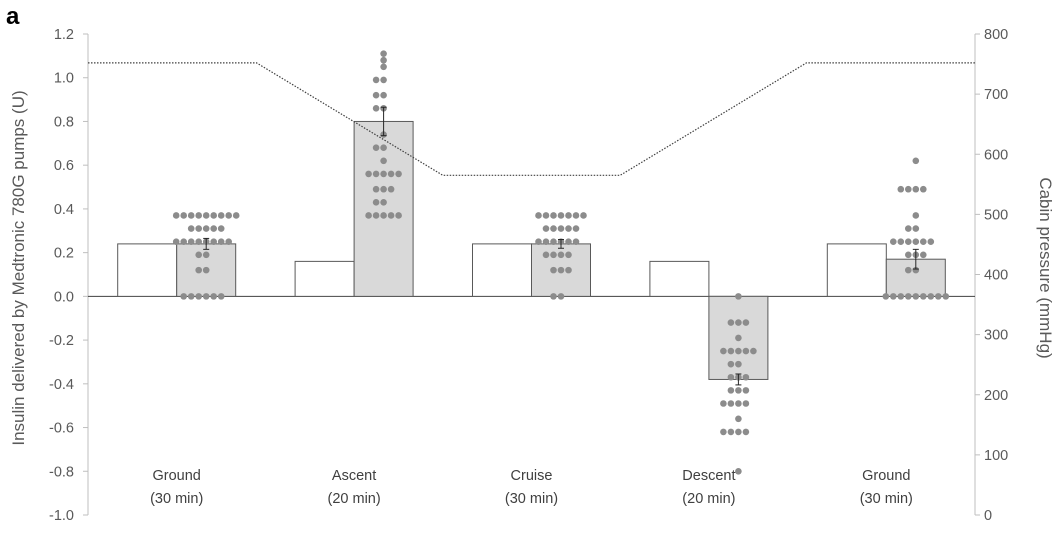 This screenshot has height=537, width=1062. Describe the element at coordinates (64, 297) in the screenshot. I see `y-tick-label: 0.0` at that location.